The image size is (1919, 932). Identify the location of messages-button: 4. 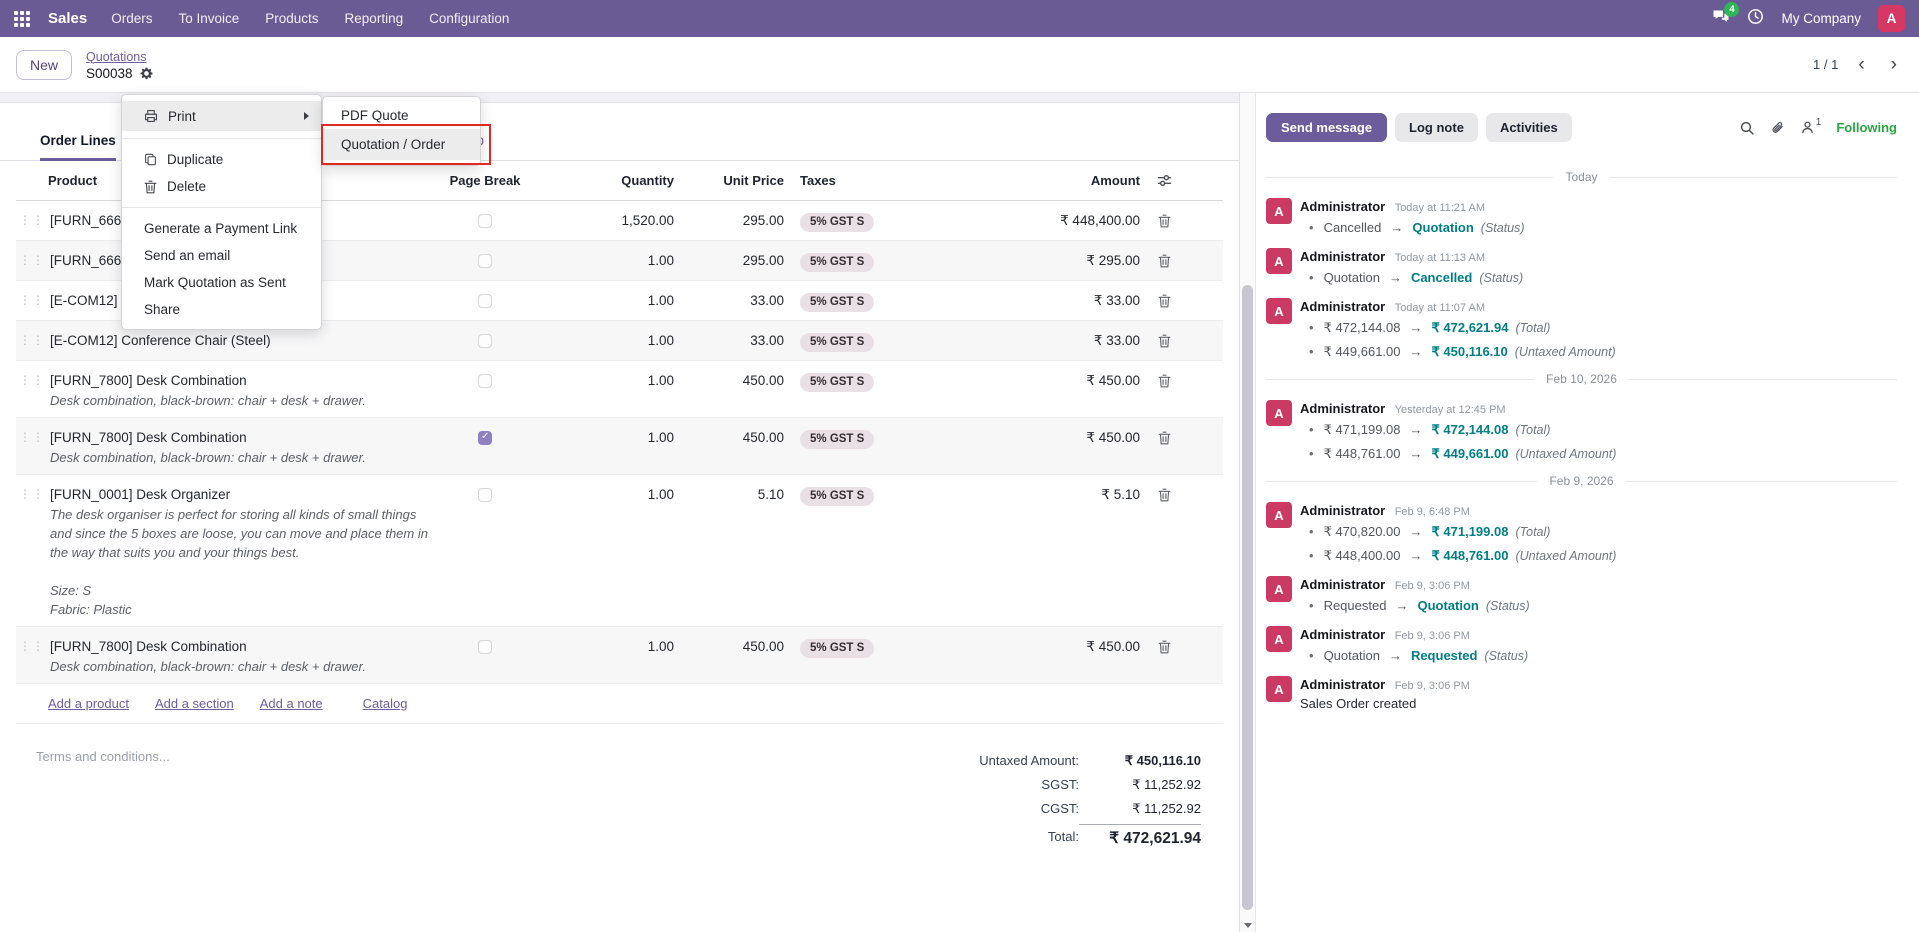
(1726, 15).